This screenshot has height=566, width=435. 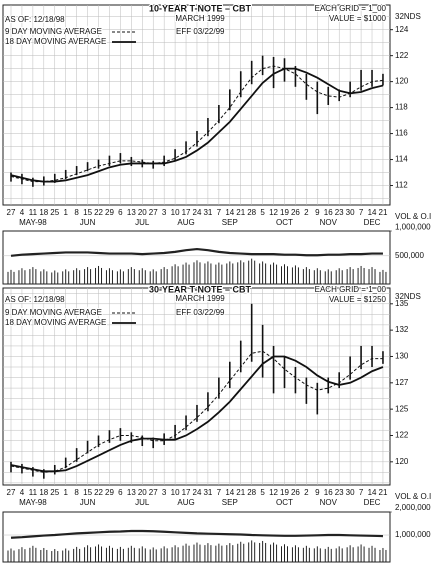 What do you see at coordinates (339, 212) in the screenshot?
I see `x-tick-label: 23` at bounding box center [339, 212].